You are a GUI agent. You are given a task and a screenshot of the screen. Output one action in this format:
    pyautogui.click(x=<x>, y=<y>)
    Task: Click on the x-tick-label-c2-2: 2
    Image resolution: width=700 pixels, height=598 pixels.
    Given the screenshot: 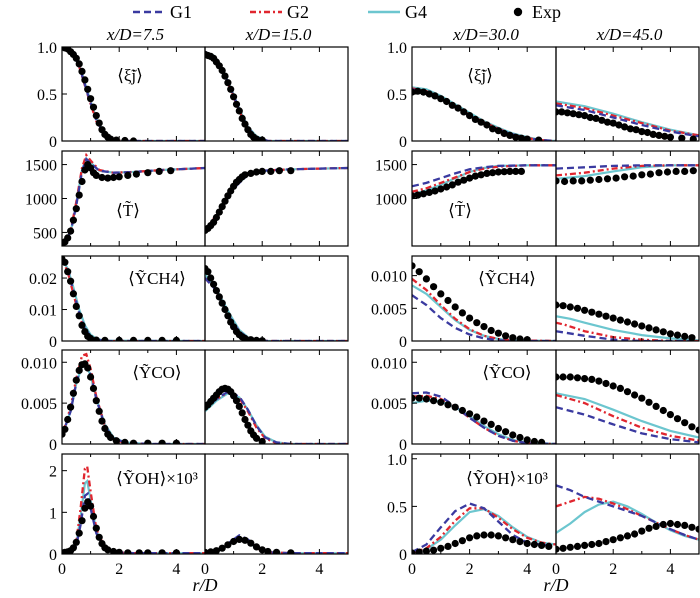 What is the action you would take?
    pyautogui.click(x=262, y=569)
    